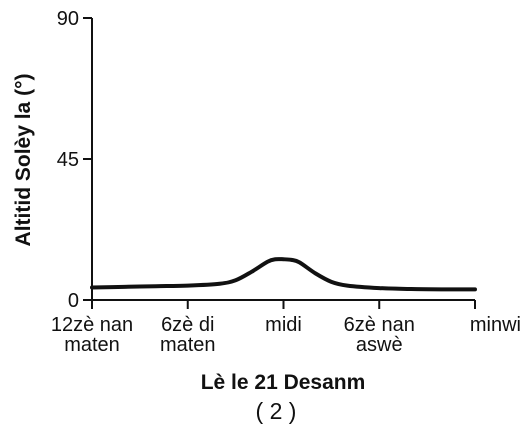 The width and height of the screenshot is (523, 433). I want to click on x-tick-label: 12zè nan maten, so click(92, 335).